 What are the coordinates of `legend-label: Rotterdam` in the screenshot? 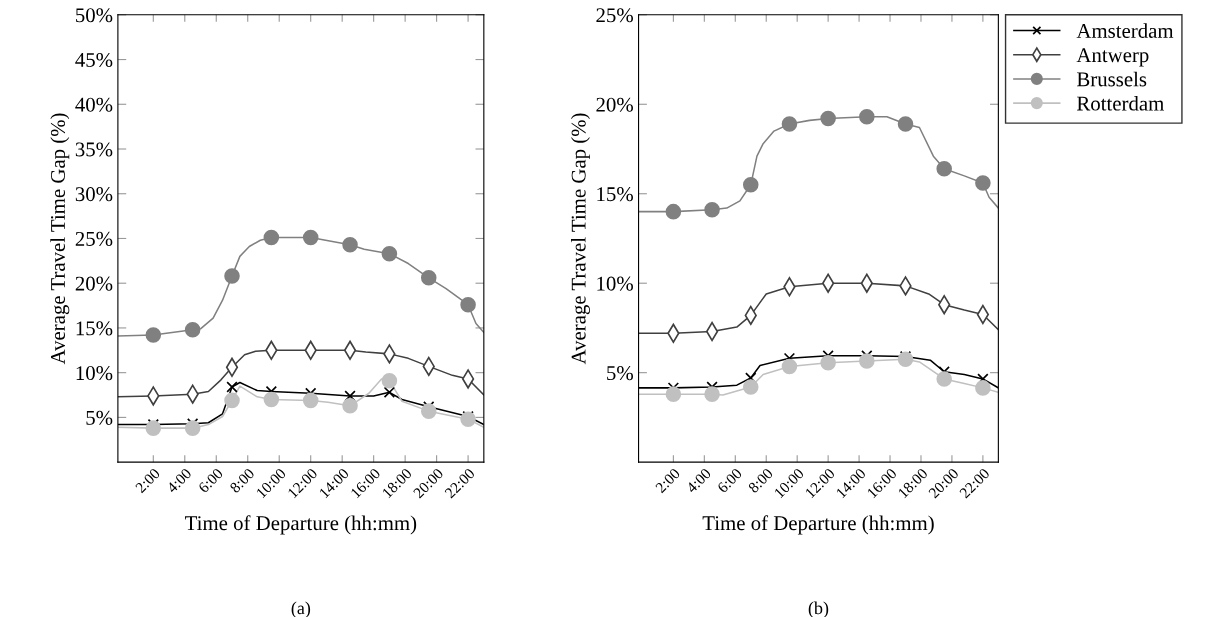 It's located at (1120, 103).